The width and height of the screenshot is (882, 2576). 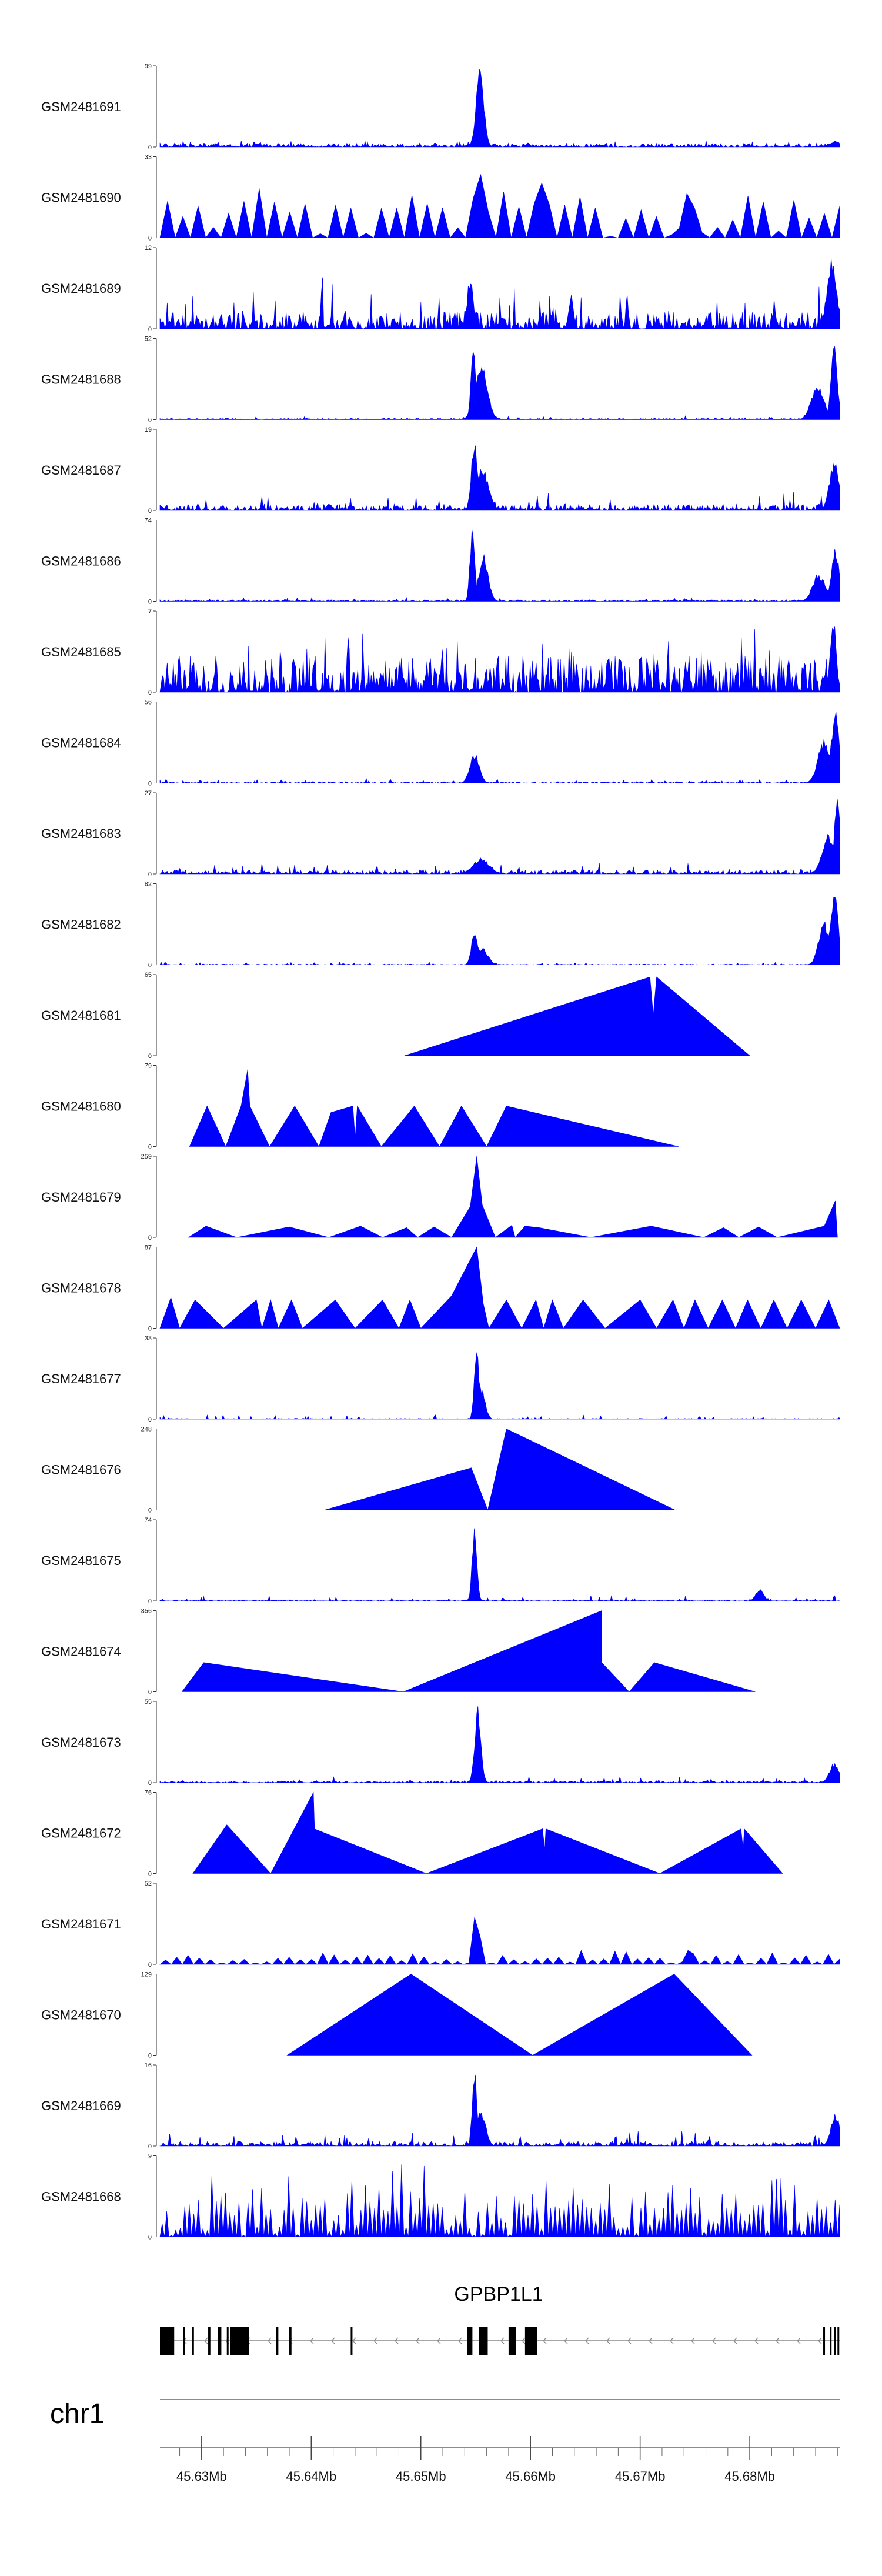 What do you see at coordinates (440, 380) in the screenshot?
I see `track-GSM2481688: GSM2481688 52 0` at bounding box center [440, 380].